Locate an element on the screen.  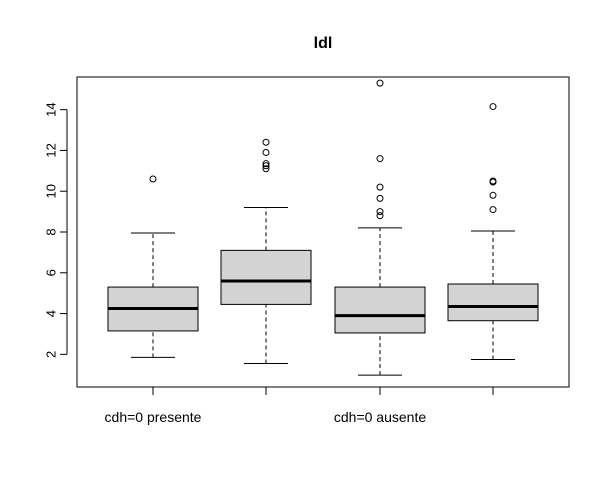
x-axis: cdh=0 presente cdh=0 ausente is located at coordinates (299, 405).